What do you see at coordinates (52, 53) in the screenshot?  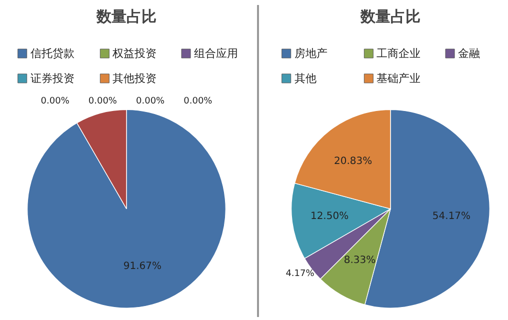 I see `legend-label: 信托贷款` at bounding box center [52, 53].